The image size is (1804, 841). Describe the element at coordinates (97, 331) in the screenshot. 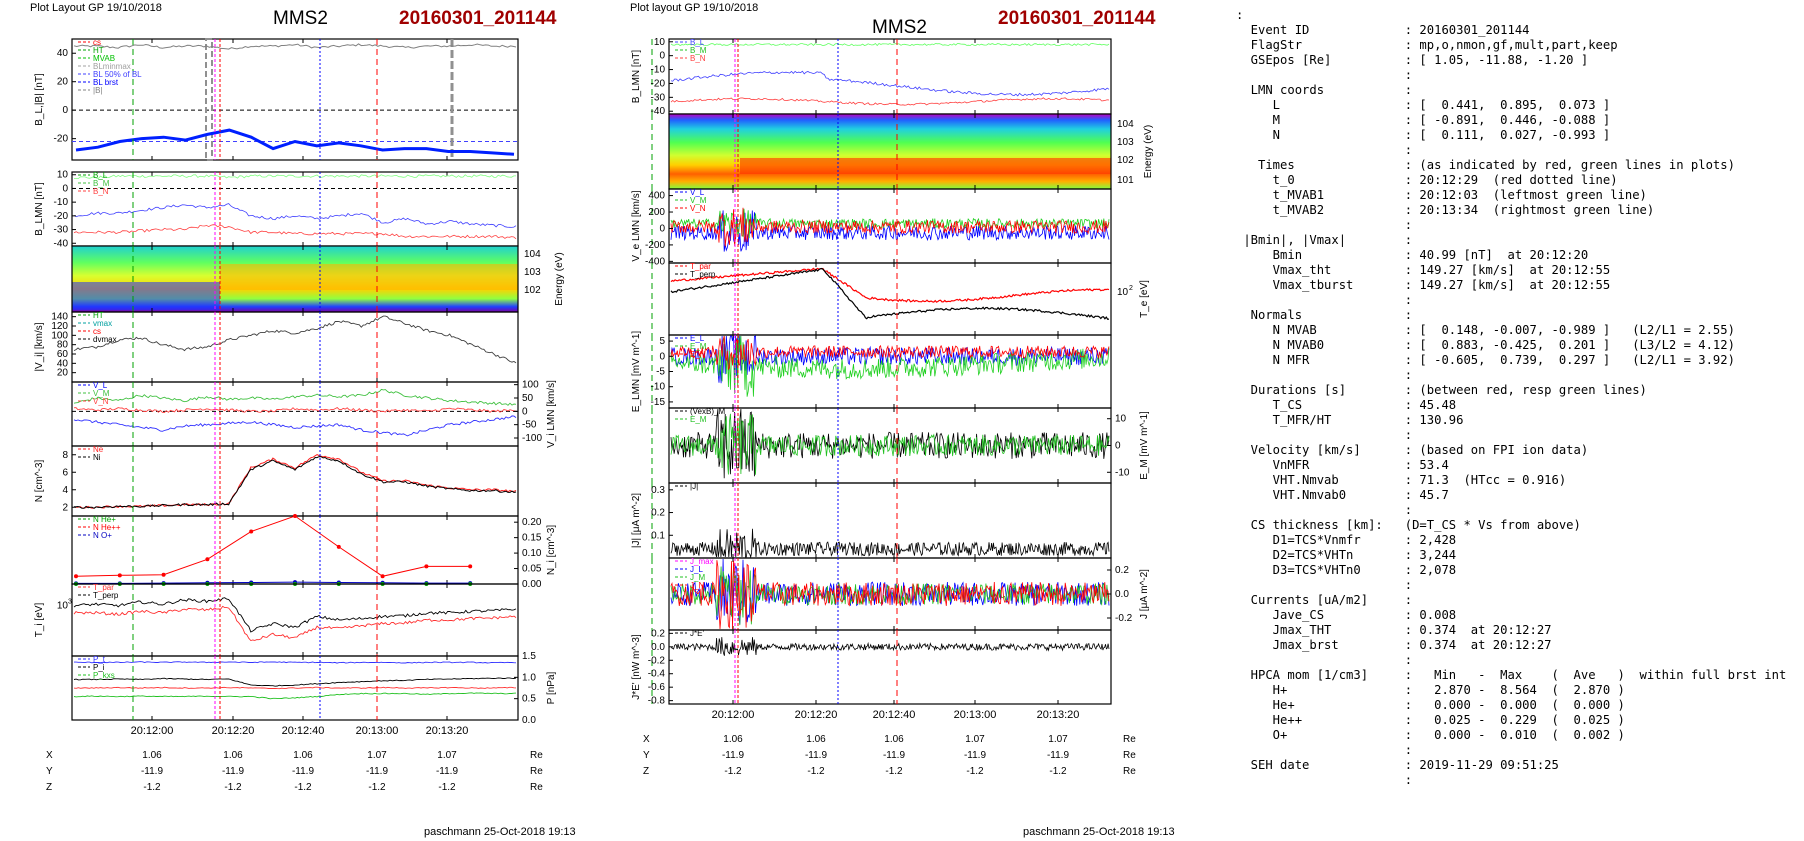

I see `legend-label: cs` at that location.